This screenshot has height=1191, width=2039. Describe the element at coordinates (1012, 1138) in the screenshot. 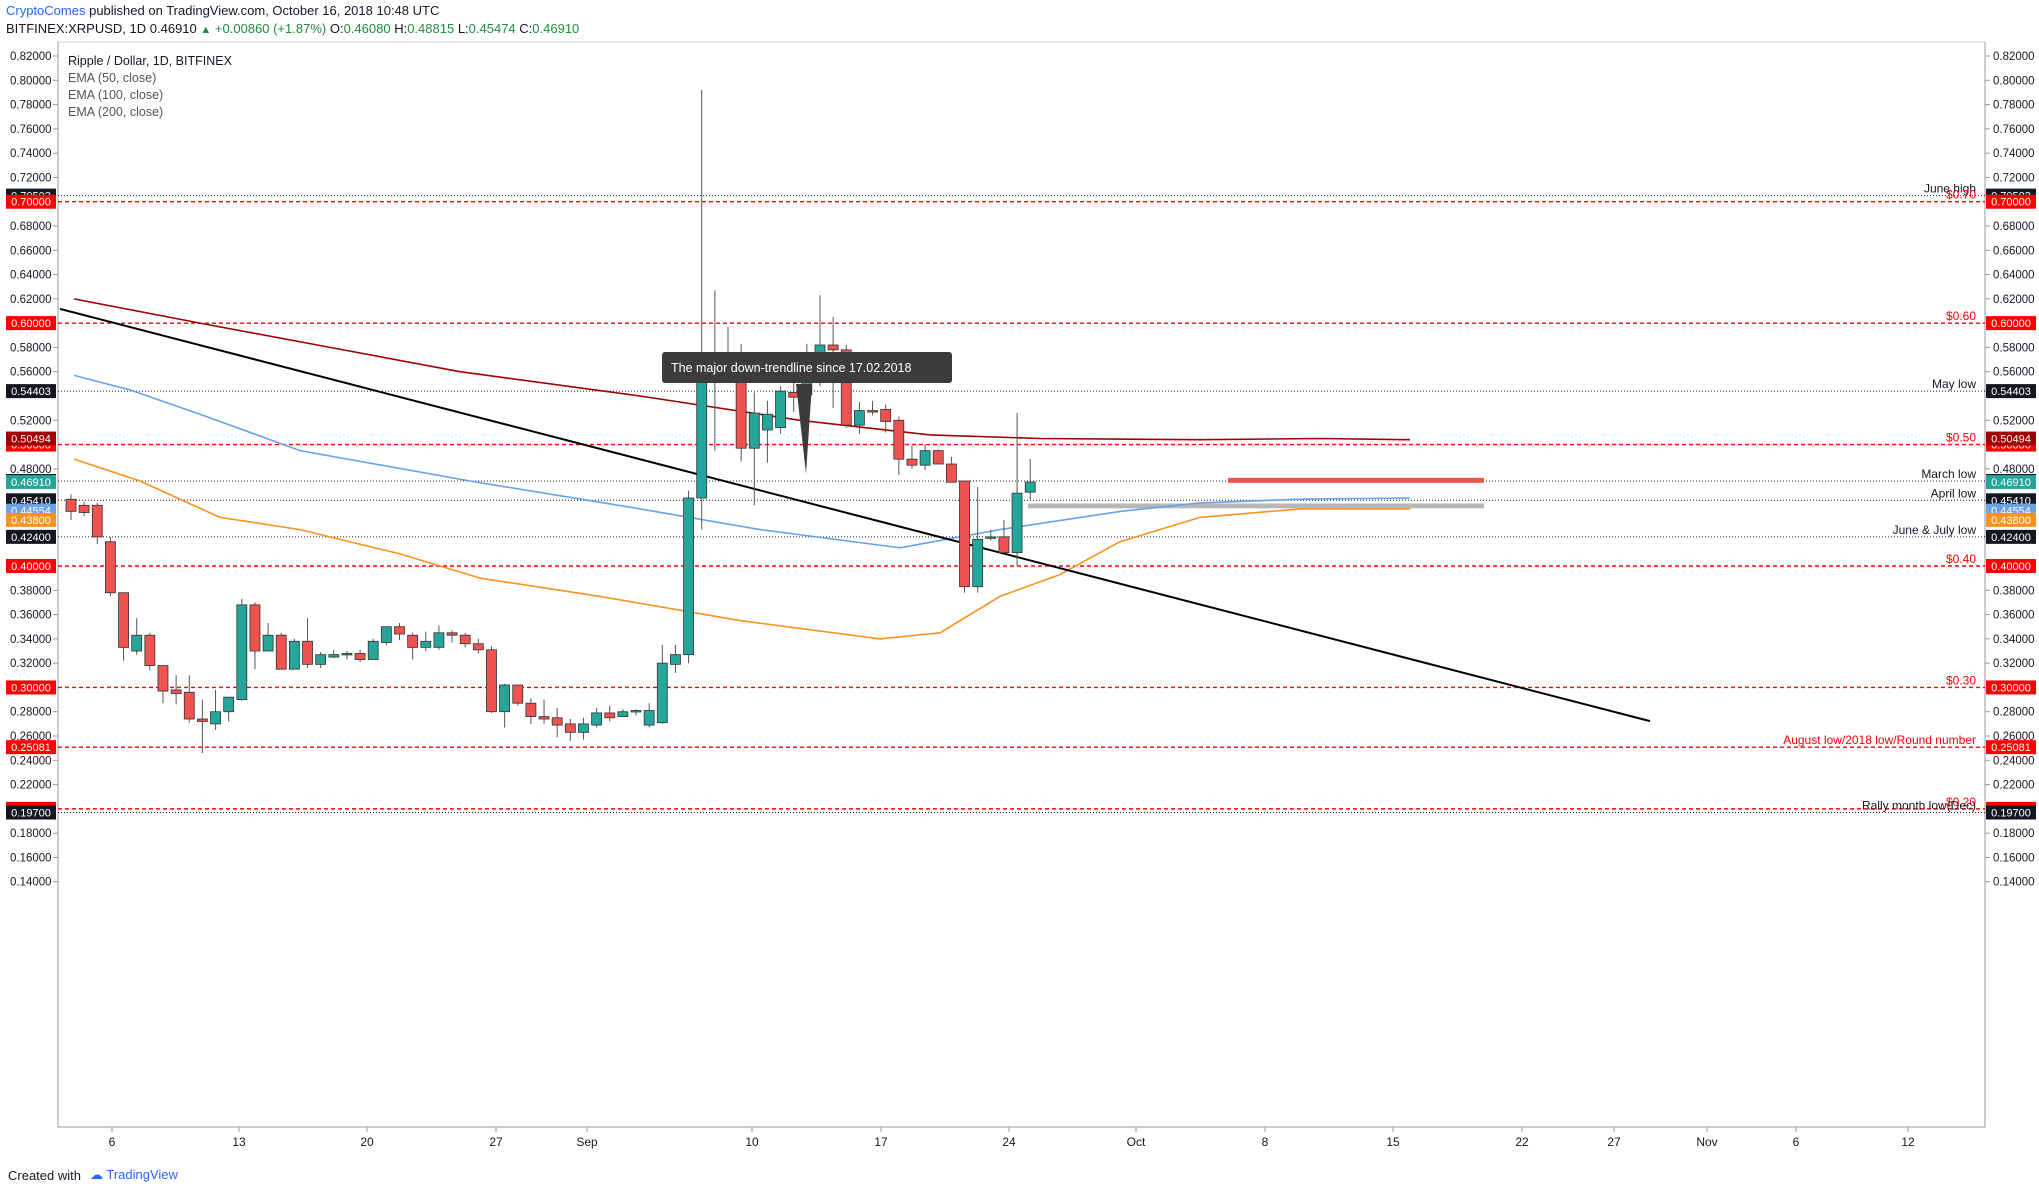

I see `x-tick-labels: 6 13 20 27 Sep 10 17 24 Oct 8 15 22 27 Nov 6 12` at that location.